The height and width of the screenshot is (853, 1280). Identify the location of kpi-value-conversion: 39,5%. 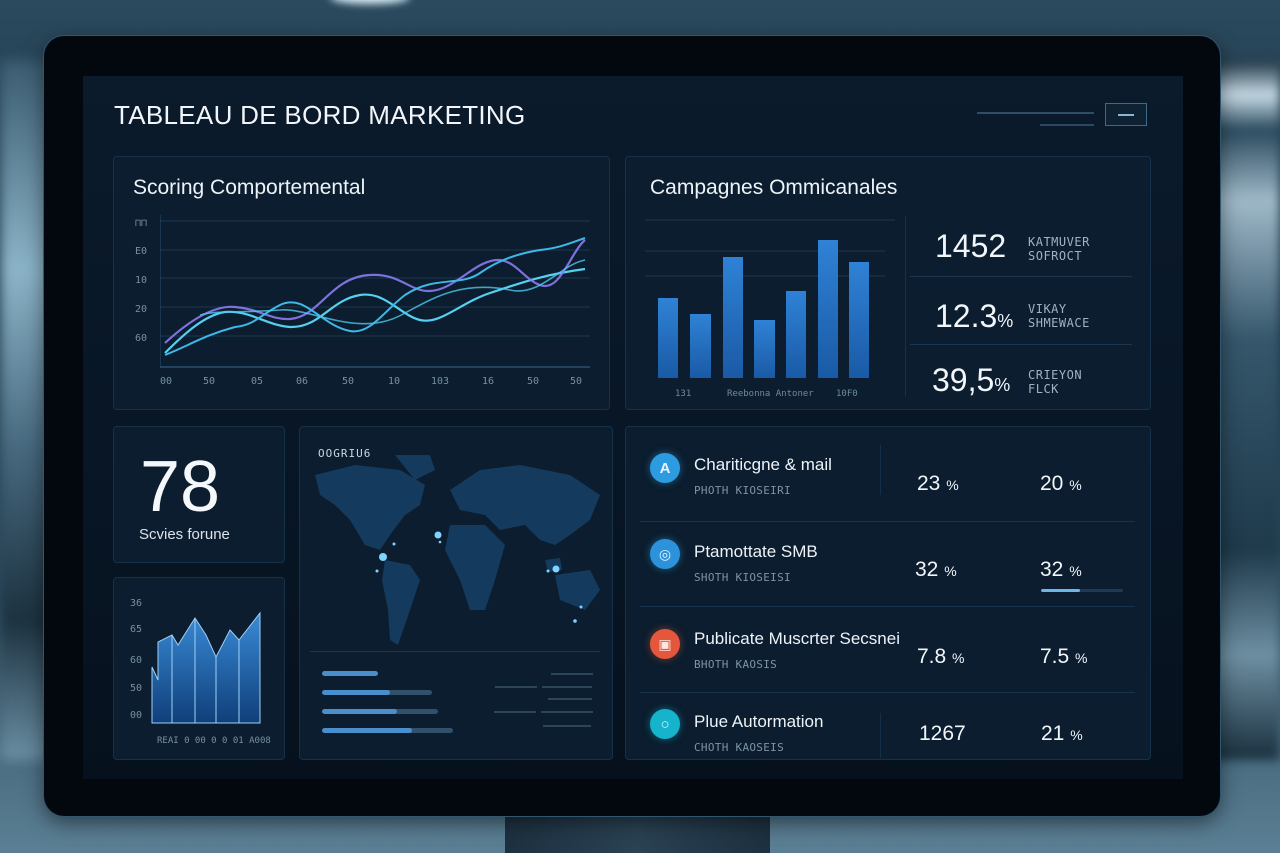
(971, 380).